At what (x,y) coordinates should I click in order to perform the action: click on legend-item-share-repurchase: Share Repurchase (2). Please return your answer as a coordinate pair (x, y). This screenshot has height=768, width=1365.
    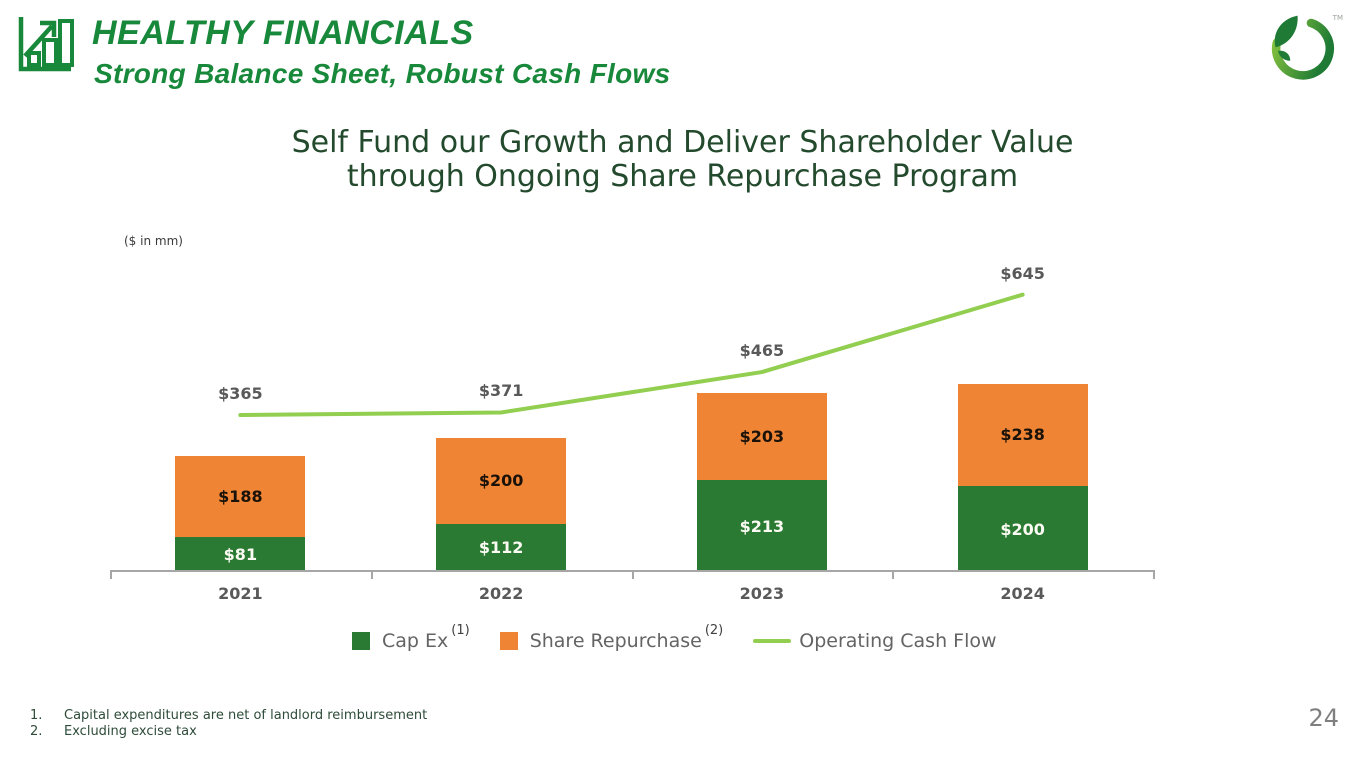
    Looking at the image, I should click on (611, 637).